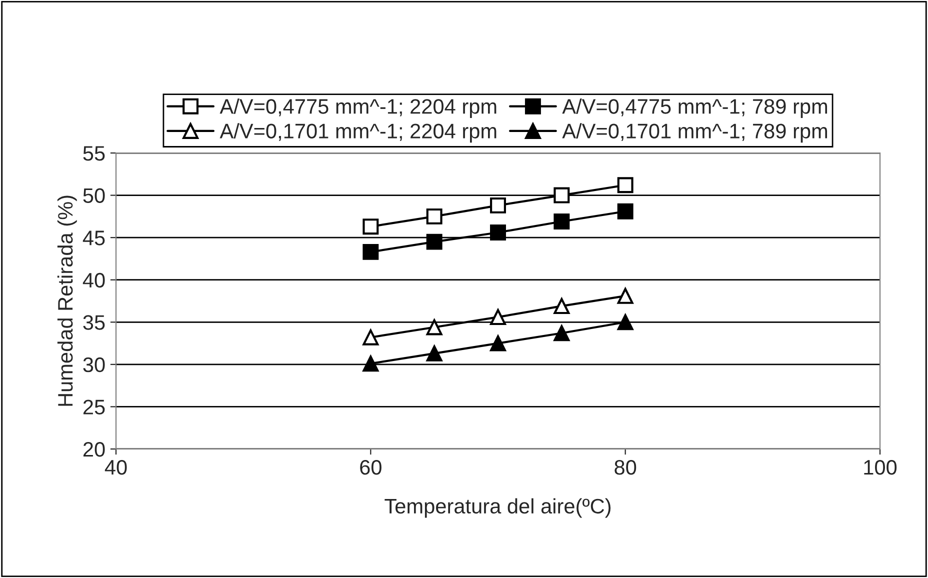  I want to click on legend-label: A/V=0,4775 mm^-1; 789 rpm, so click(695, 108).